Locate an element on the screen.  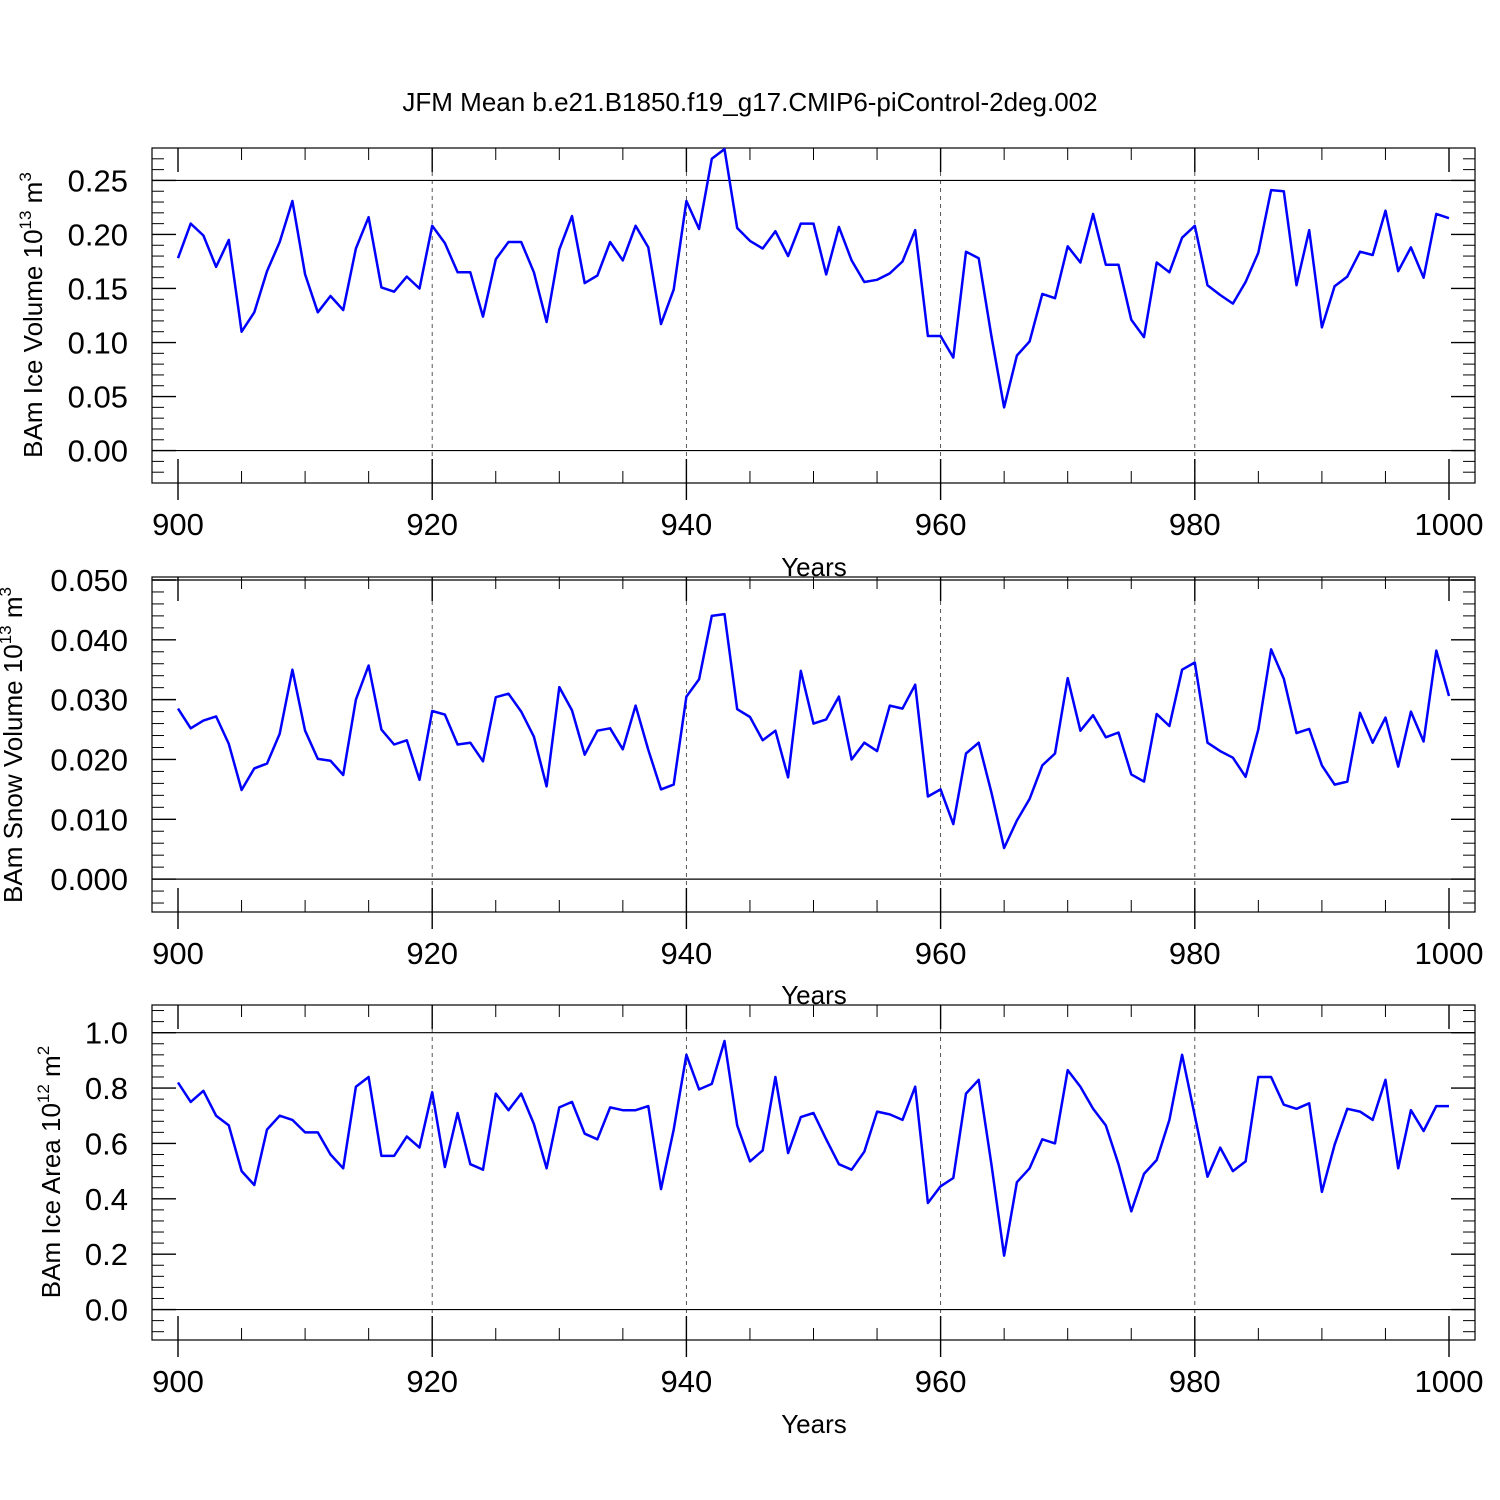
y-tick-label: 0.000 is located at coordinates (89, 879).